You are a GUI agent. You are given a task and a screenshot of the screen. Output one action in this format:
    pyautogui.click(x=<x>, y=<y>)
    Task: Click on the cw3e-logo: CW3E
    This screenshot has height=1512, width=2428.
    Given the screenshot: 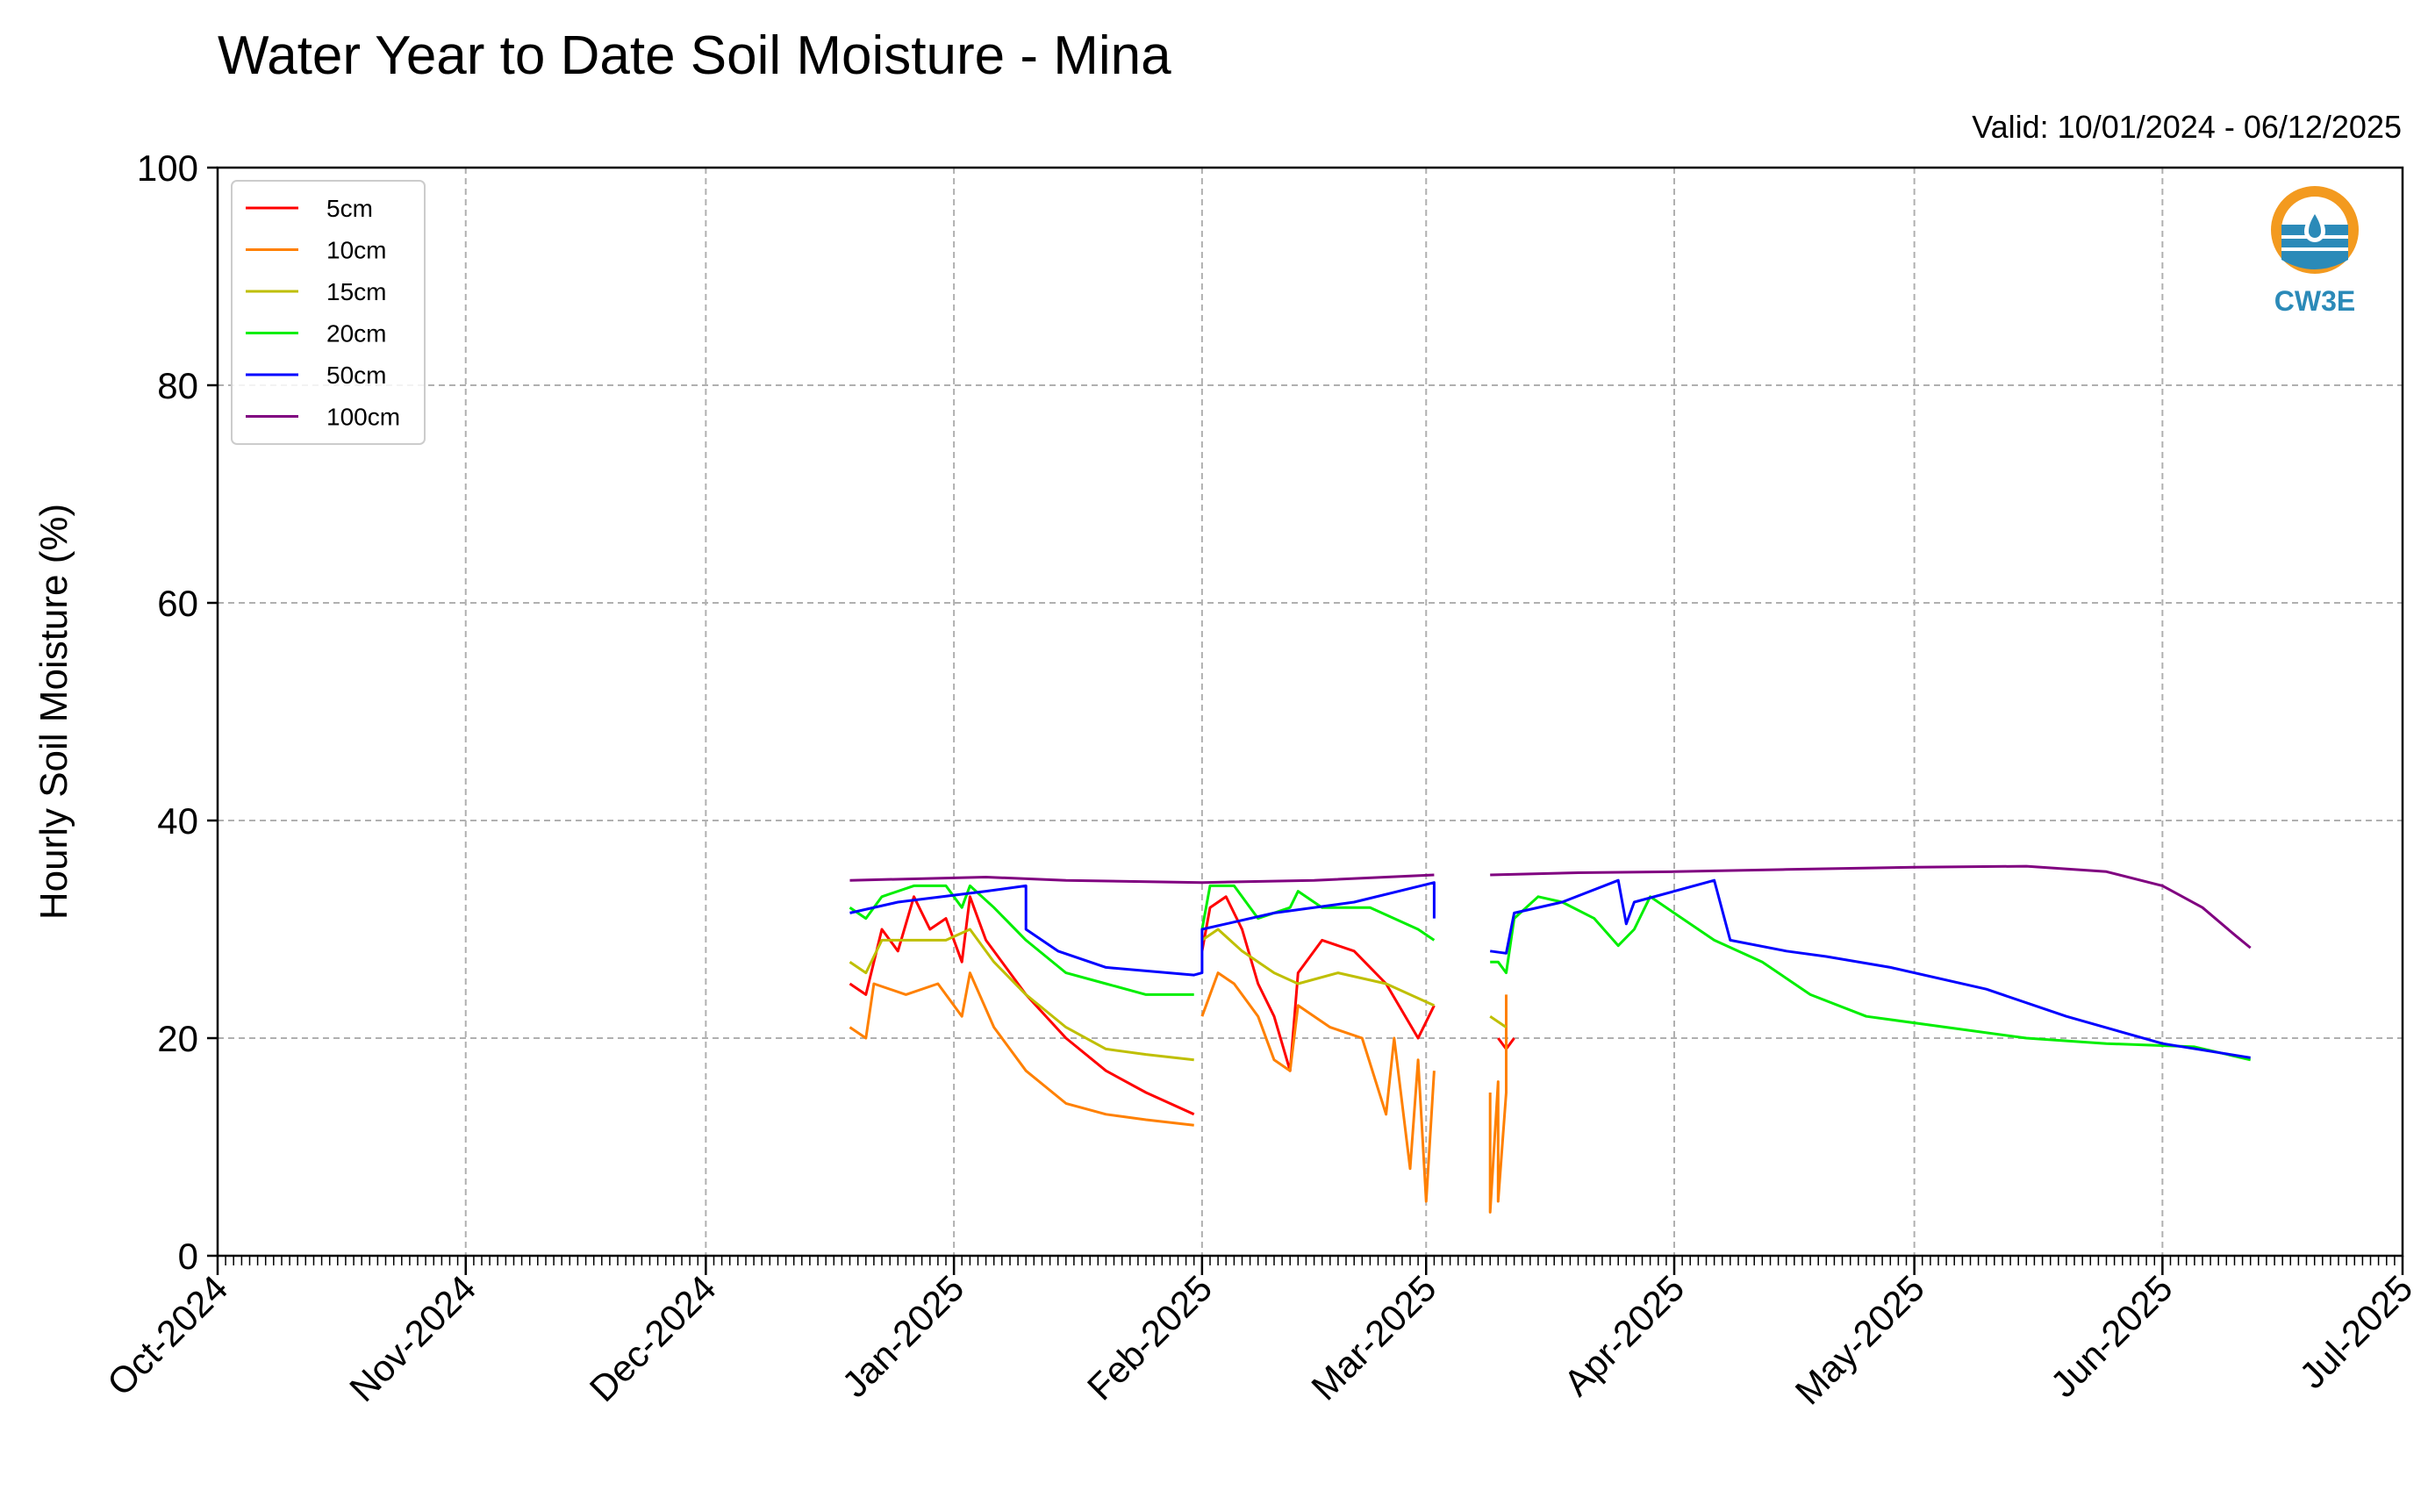 What is the action you would take?
    pyautogui.click(x=2314, y=250)
    